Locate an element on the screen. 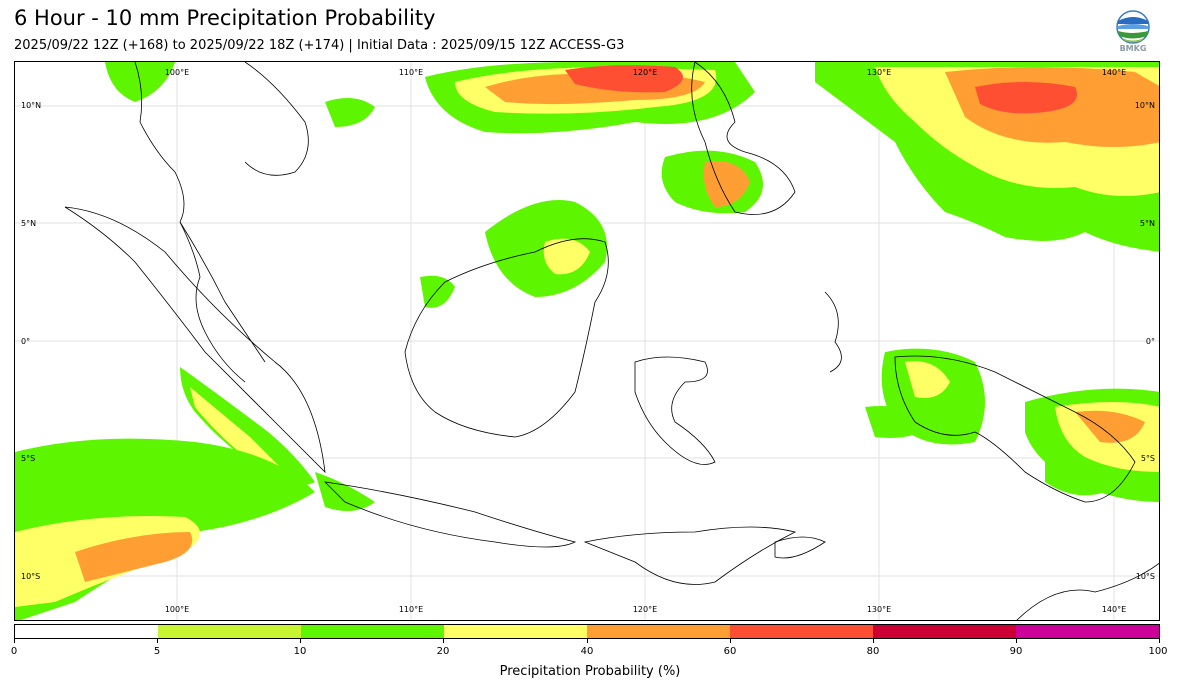  colorbar-title: Precipitation Probability (%) is located at coordinates (590, 671).